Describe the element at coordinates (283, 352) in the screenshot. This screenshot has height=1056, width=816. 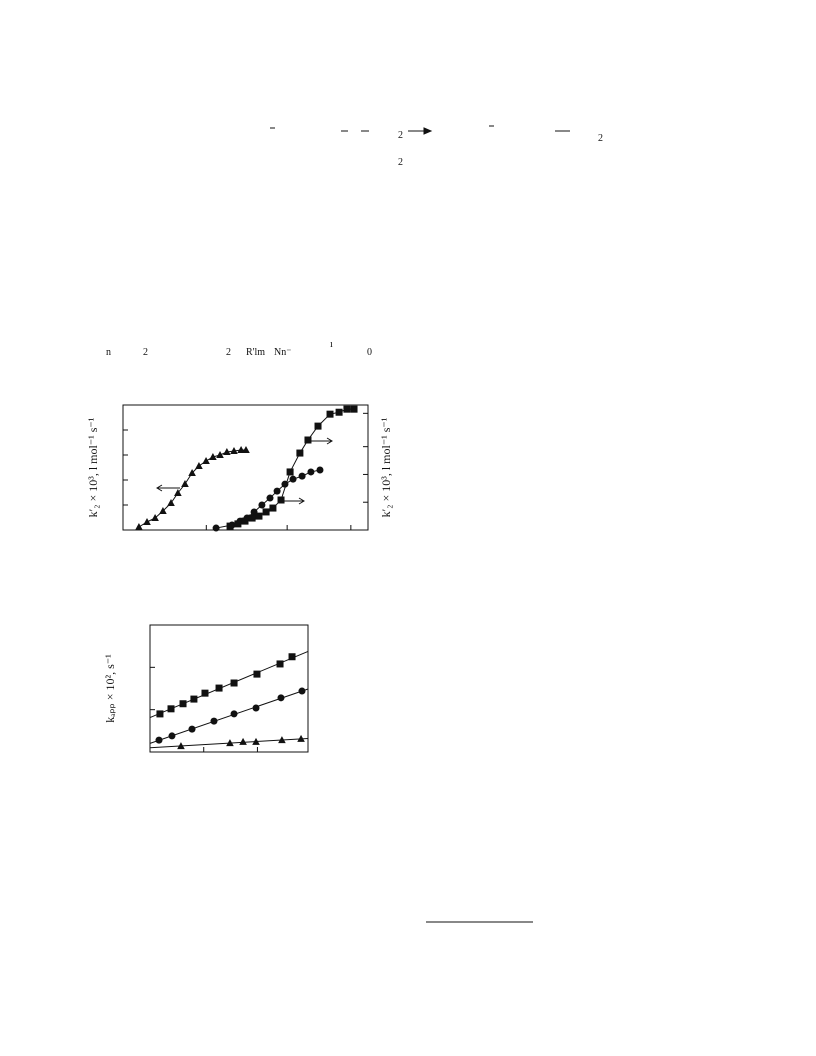
I see `text-fragment: Nn⁻` at that location.